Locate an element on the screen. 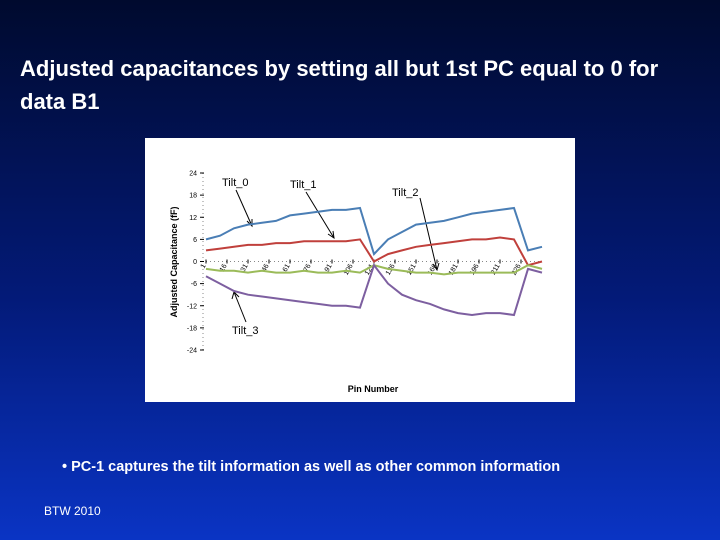 Image resolution: width=720 pixels, height=540 pixels. x-tick-label: 211 is located at coordinates (496, 269).